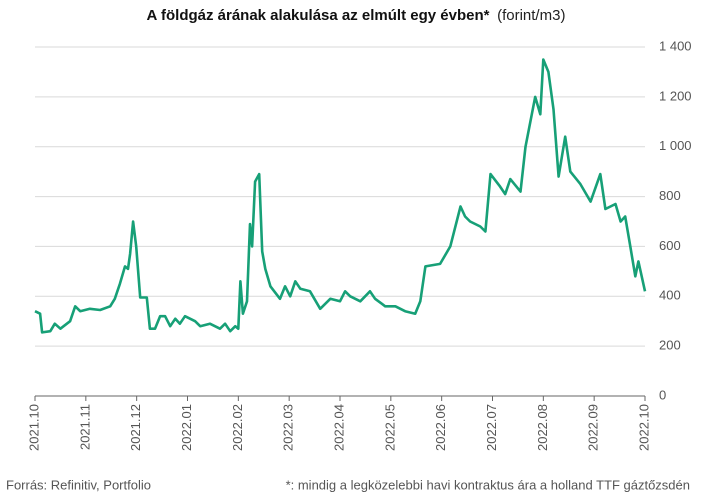 The image size is (713, 503). What do you see at coordinates (186, 427) in the screenshot?
I see `x-tick-label: 2022.01` at bounding box center [186, 427].